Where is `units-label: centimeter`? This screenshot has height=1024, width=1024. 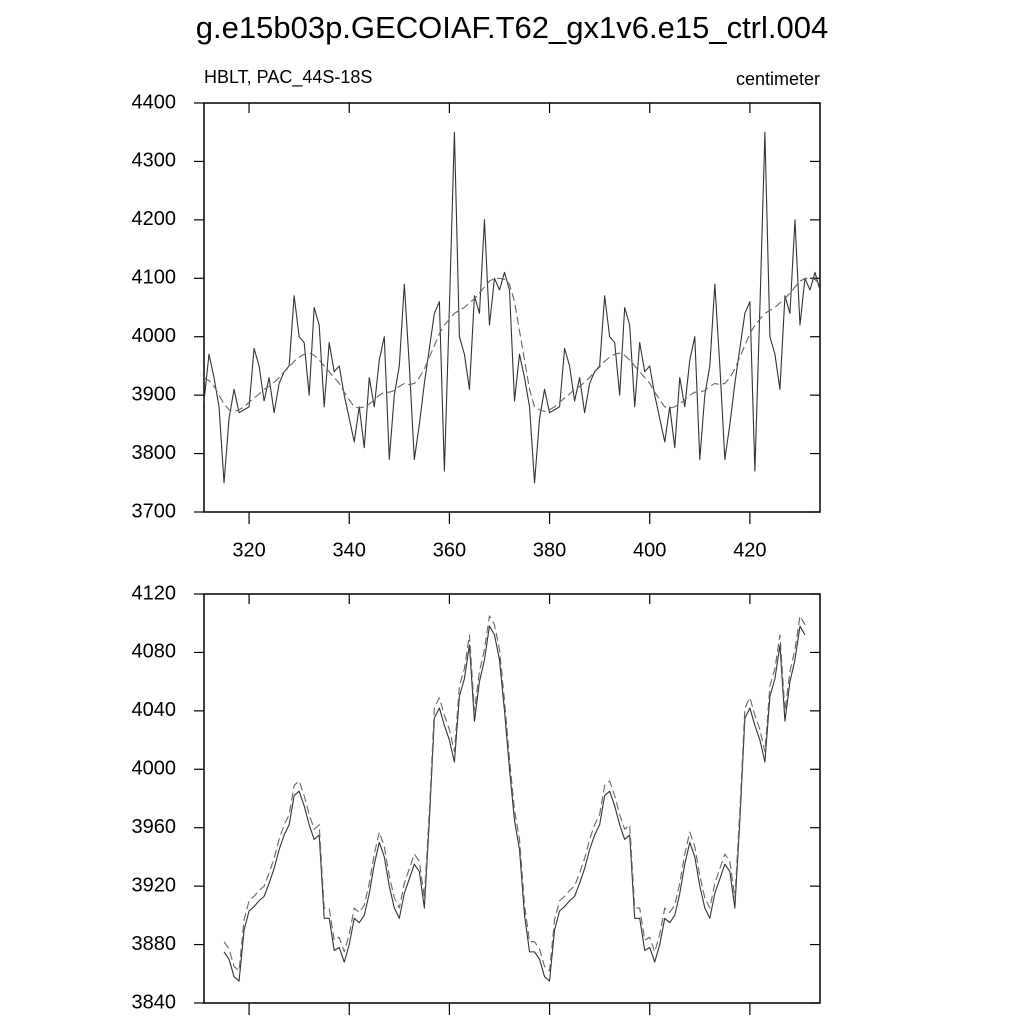 units-label: centimeter is located at coordinates (778, 79).